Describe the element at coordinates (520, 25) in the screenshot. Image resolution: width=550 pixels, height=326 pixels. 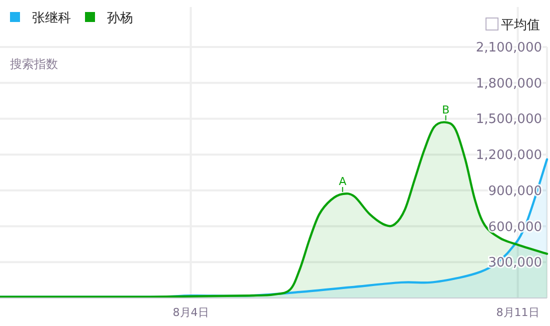
I see `text: 平均值` at that location.